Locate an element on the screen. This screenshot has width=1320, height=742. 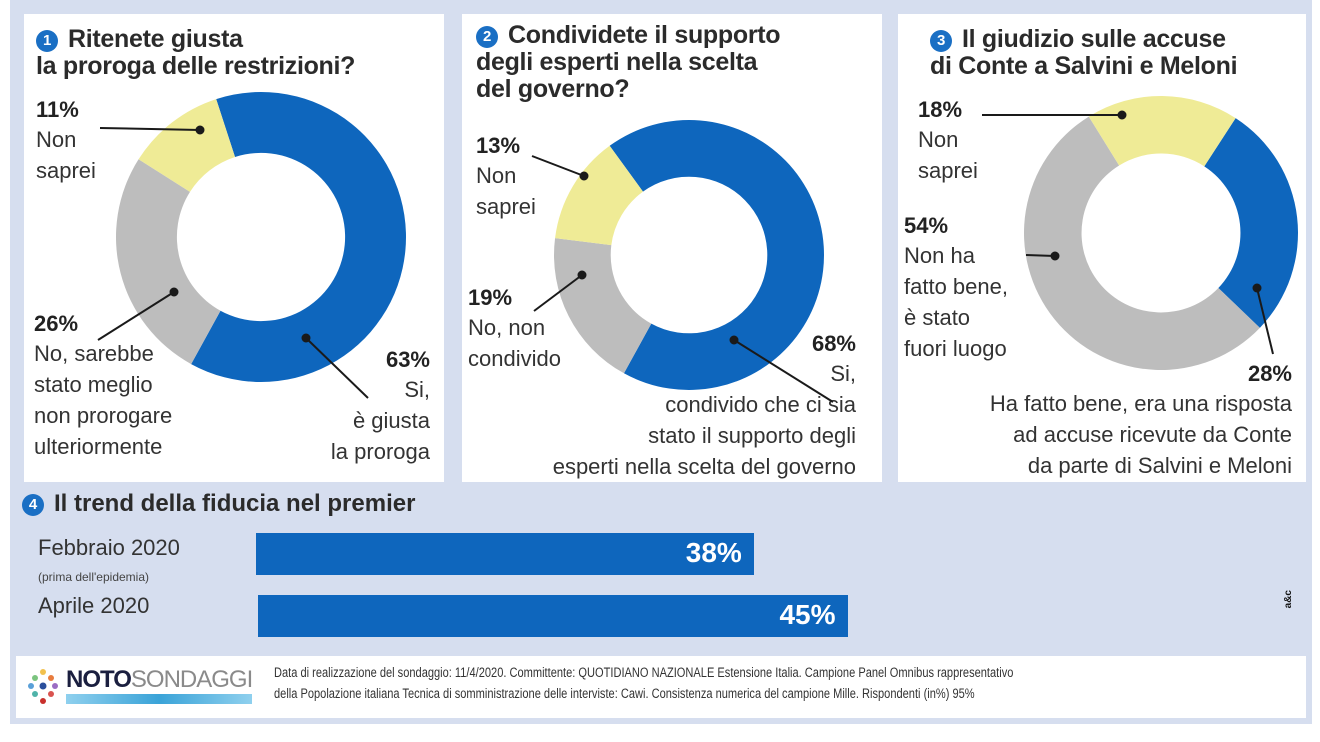
trend-title-text: Il trend della fiducia nel premier is located at coordinates (235, 503).